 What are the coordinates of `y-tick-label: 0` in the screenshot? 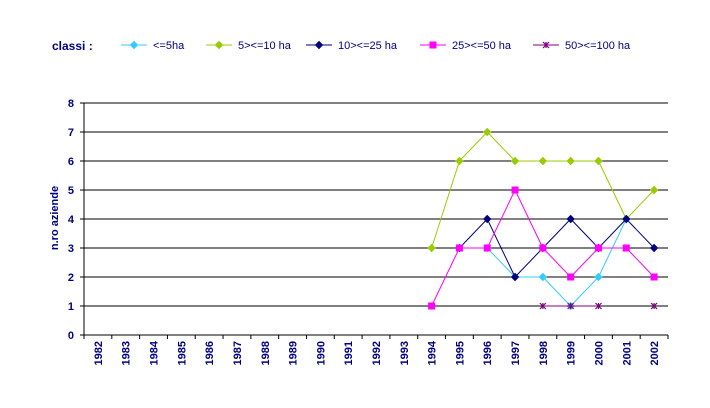 It's located at (71, 336).